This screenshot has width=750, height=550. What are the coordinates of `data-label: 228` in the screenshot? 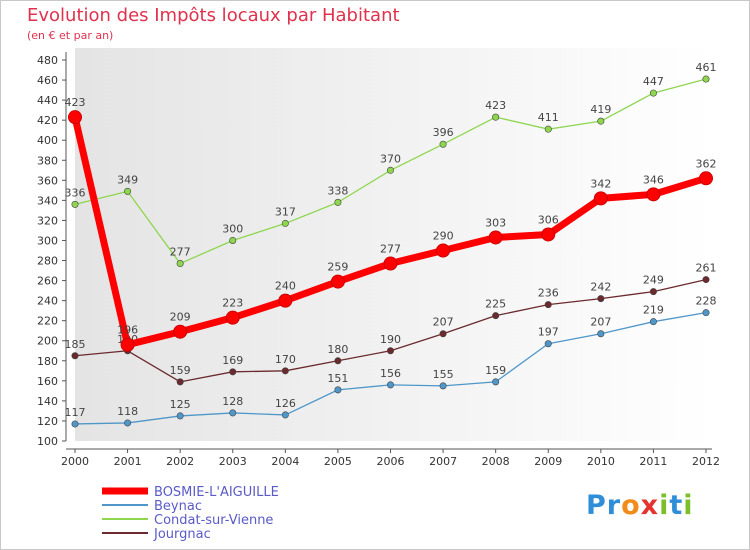 It's located at (706, 301).